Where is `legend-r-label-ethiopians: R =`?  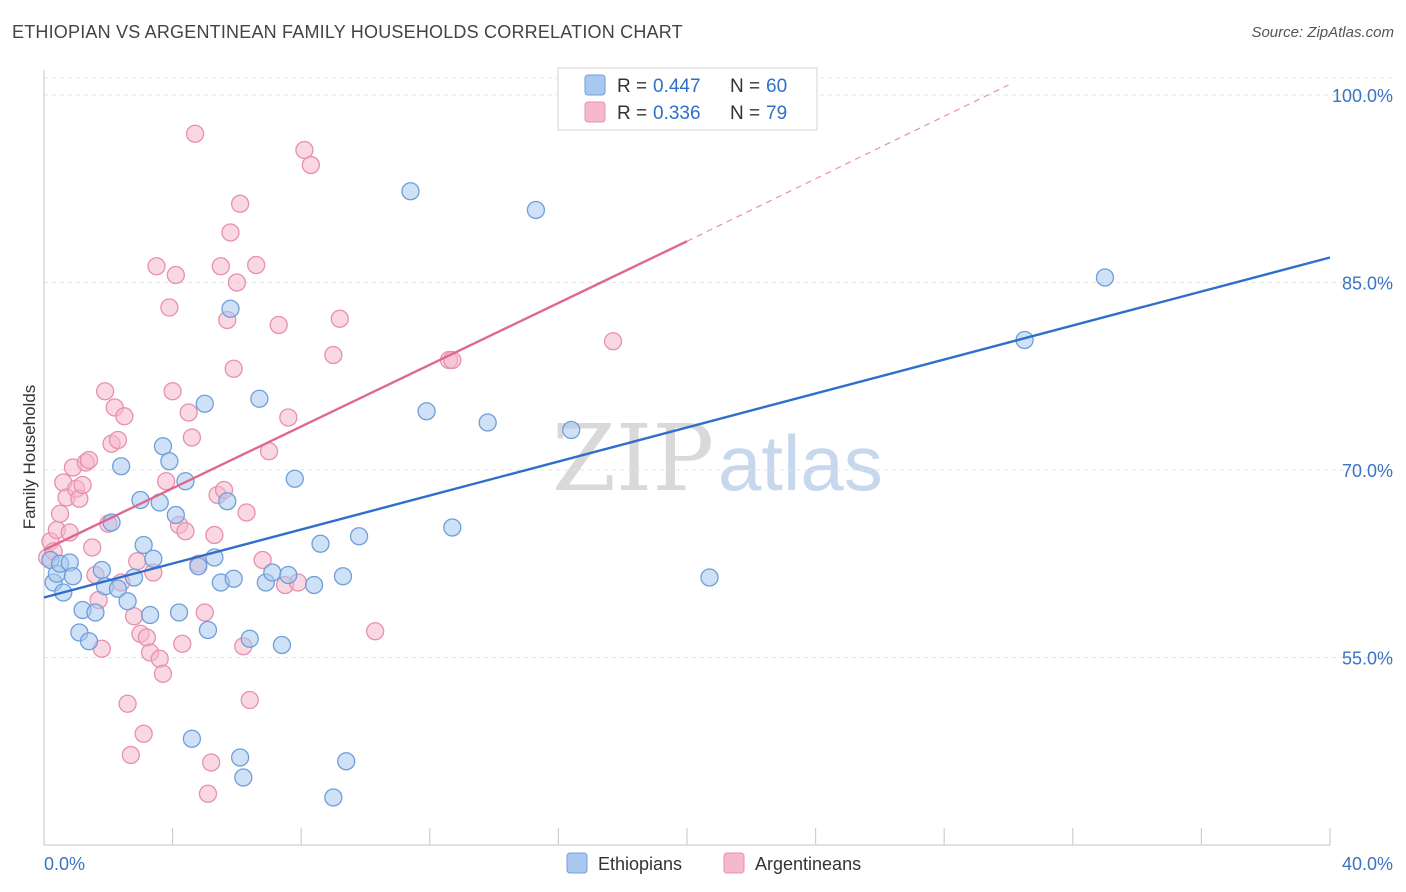
legend-r-label-ethiopians: R = is located at coordinates (632, 86).